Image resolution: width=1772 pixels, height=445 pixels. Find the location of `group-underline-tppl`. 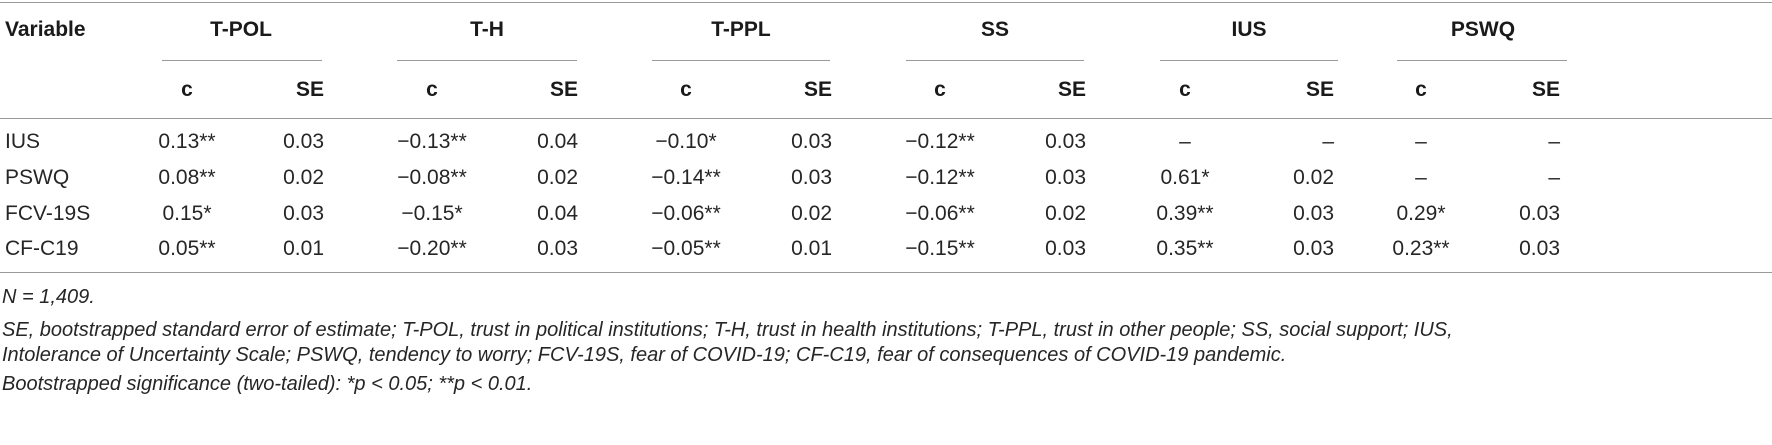

group-underline-tppl is located at coordinates (741, 60).